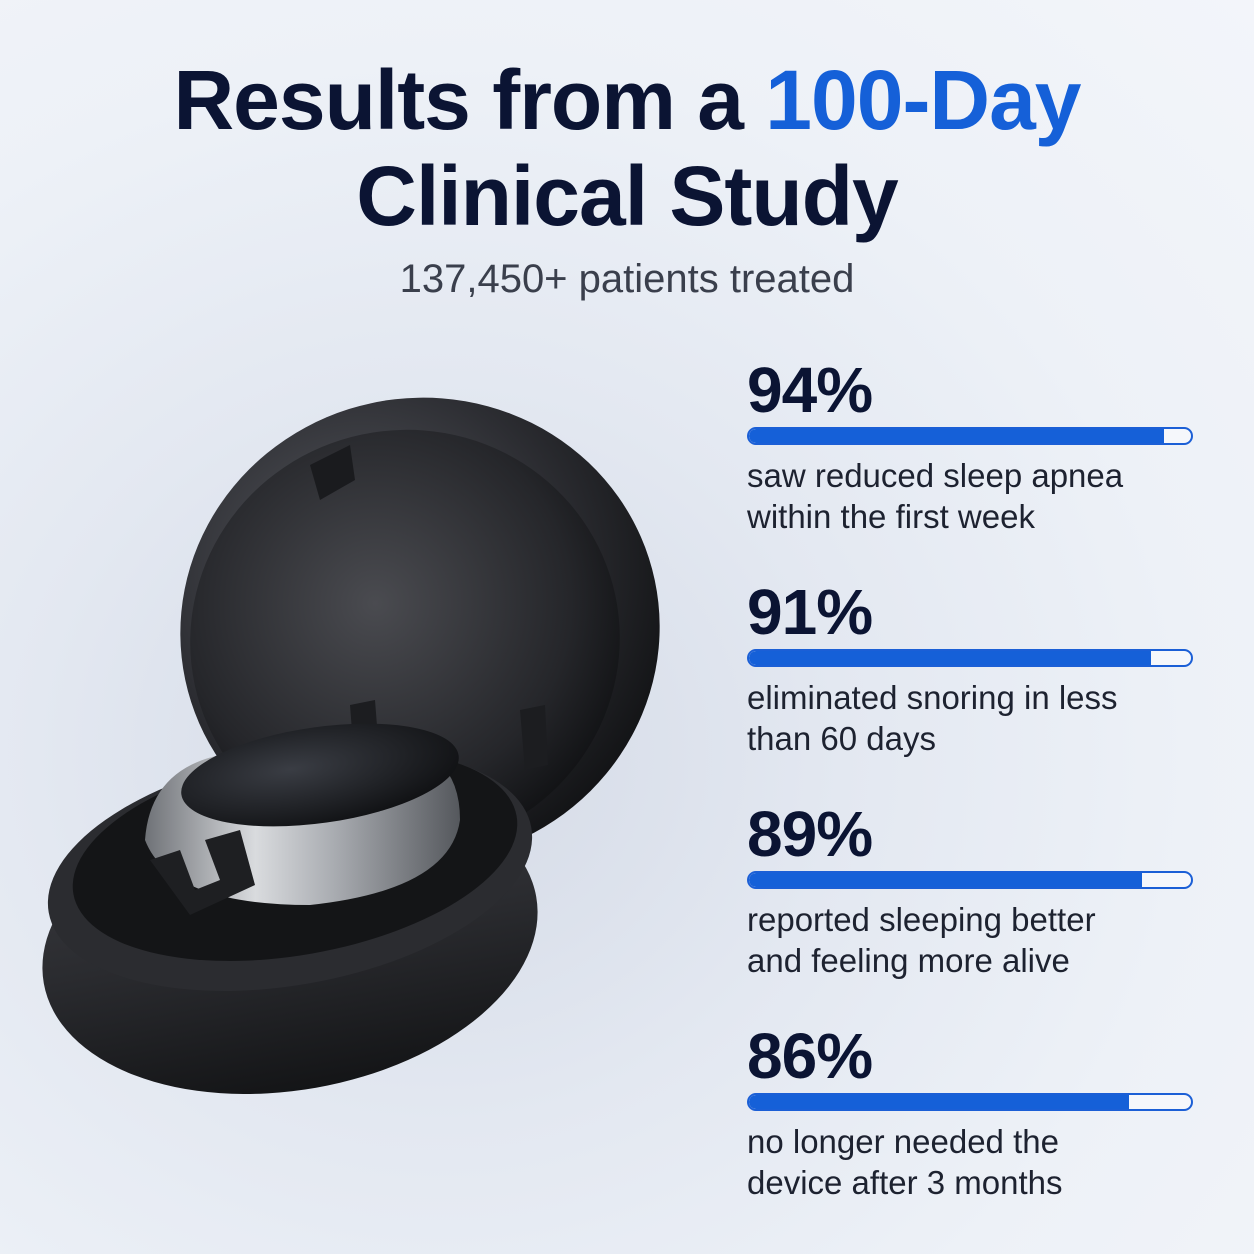  What do you see at coordinates (810, 612) in the screenshot?
I see `stat-percent: 91%` at bounding box center [810, 612].